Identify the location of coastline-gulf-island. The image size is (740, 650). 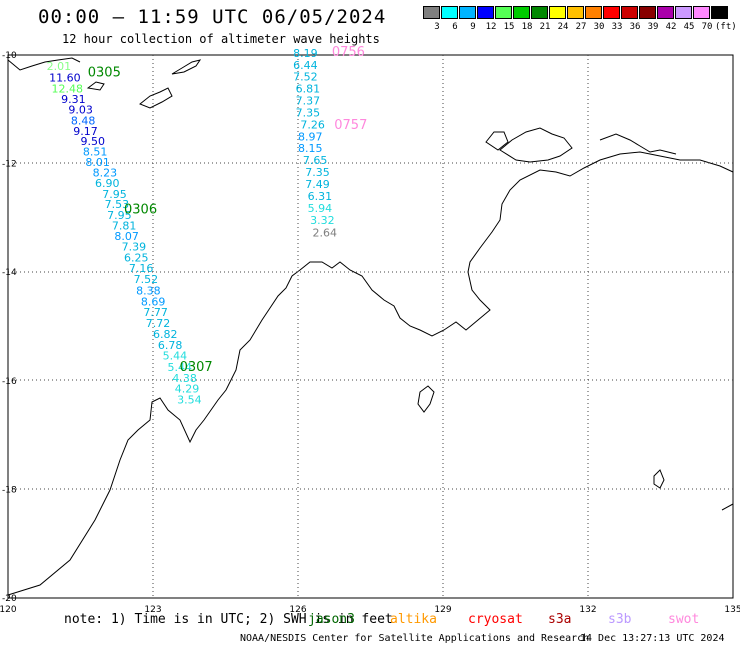
(659, 479).